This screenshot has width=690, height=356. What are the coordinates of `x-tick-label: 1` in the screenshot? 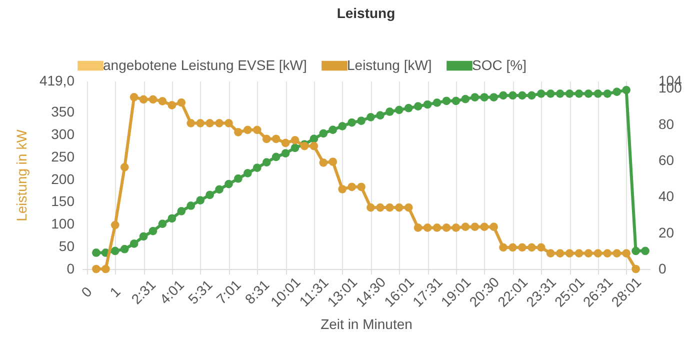 It's located at (115, 291).